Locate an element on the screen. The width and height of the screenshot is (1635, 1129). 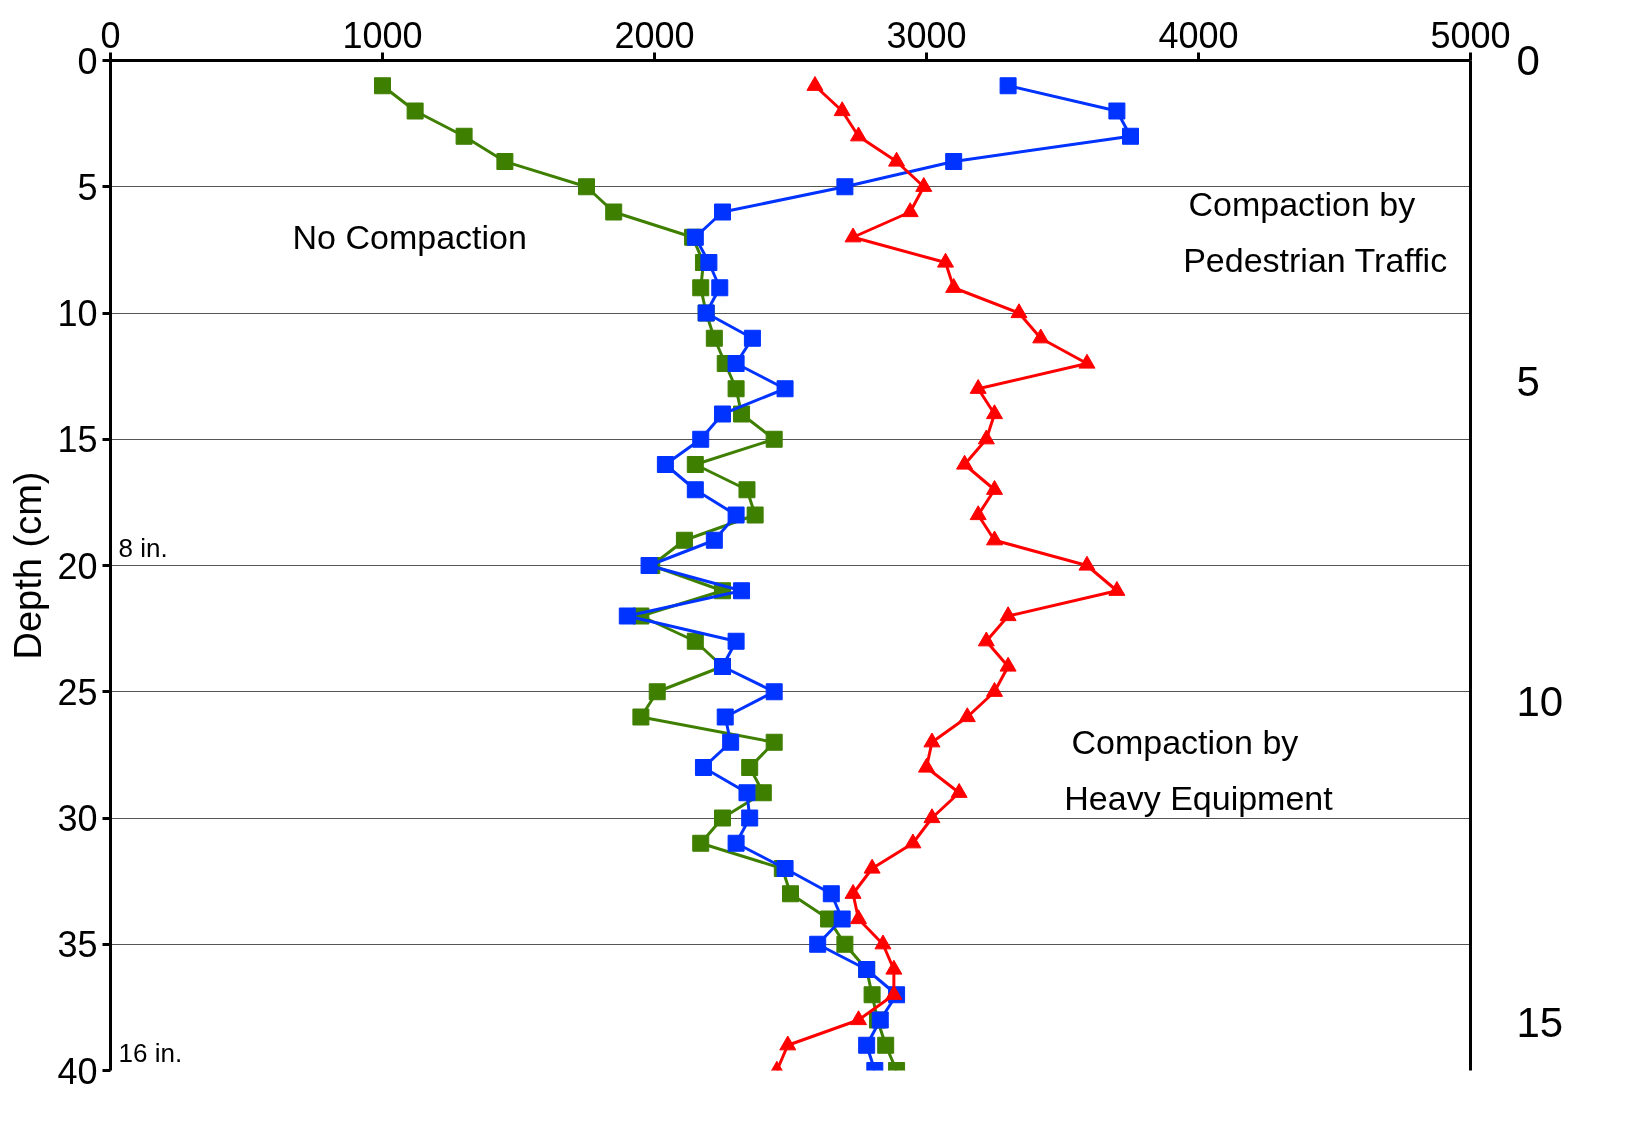
y-tick-label: 25 is located at coordinates (77, 692).